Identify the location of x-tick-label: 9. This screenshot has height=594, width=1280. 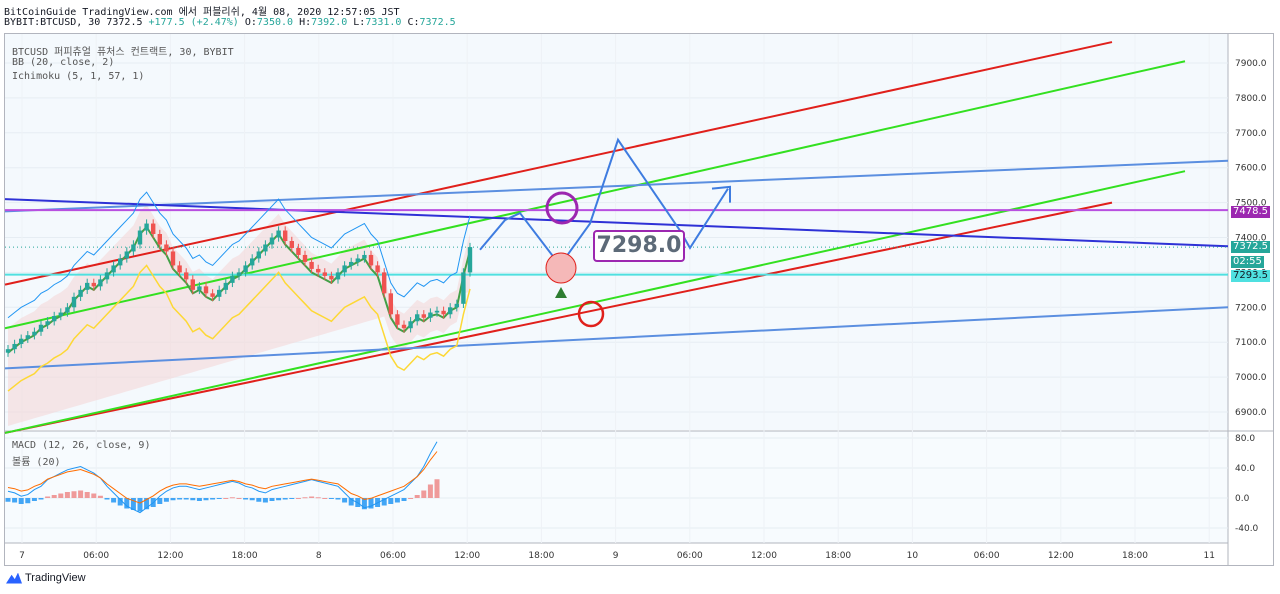
(616, 556).